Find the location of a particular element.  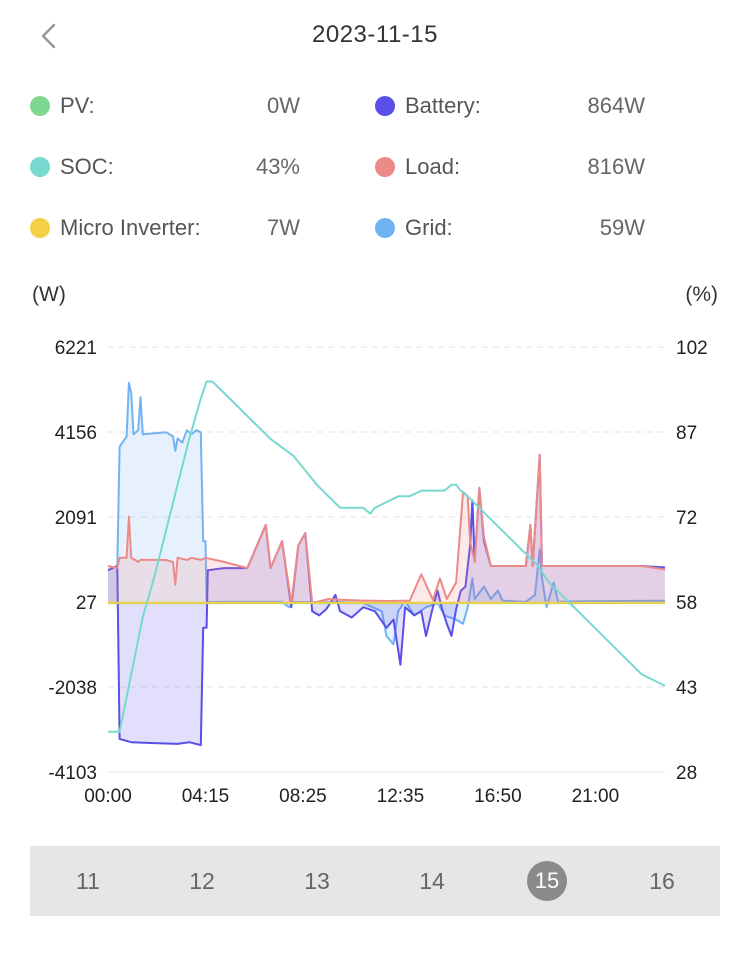

day-label: 13 is located at coordinates (317, 880).